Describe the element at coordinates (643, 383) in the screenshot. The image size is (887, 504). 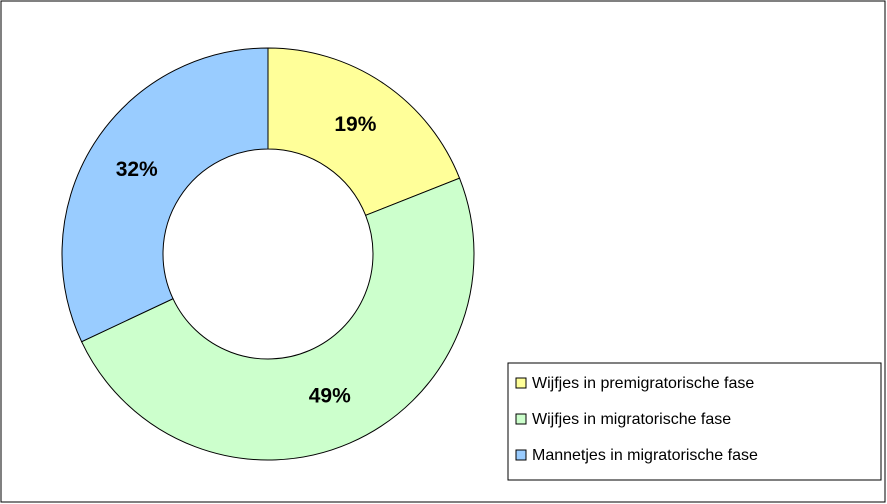
I see `legend-label: Wijfjes in premigratorische fase` at that location.